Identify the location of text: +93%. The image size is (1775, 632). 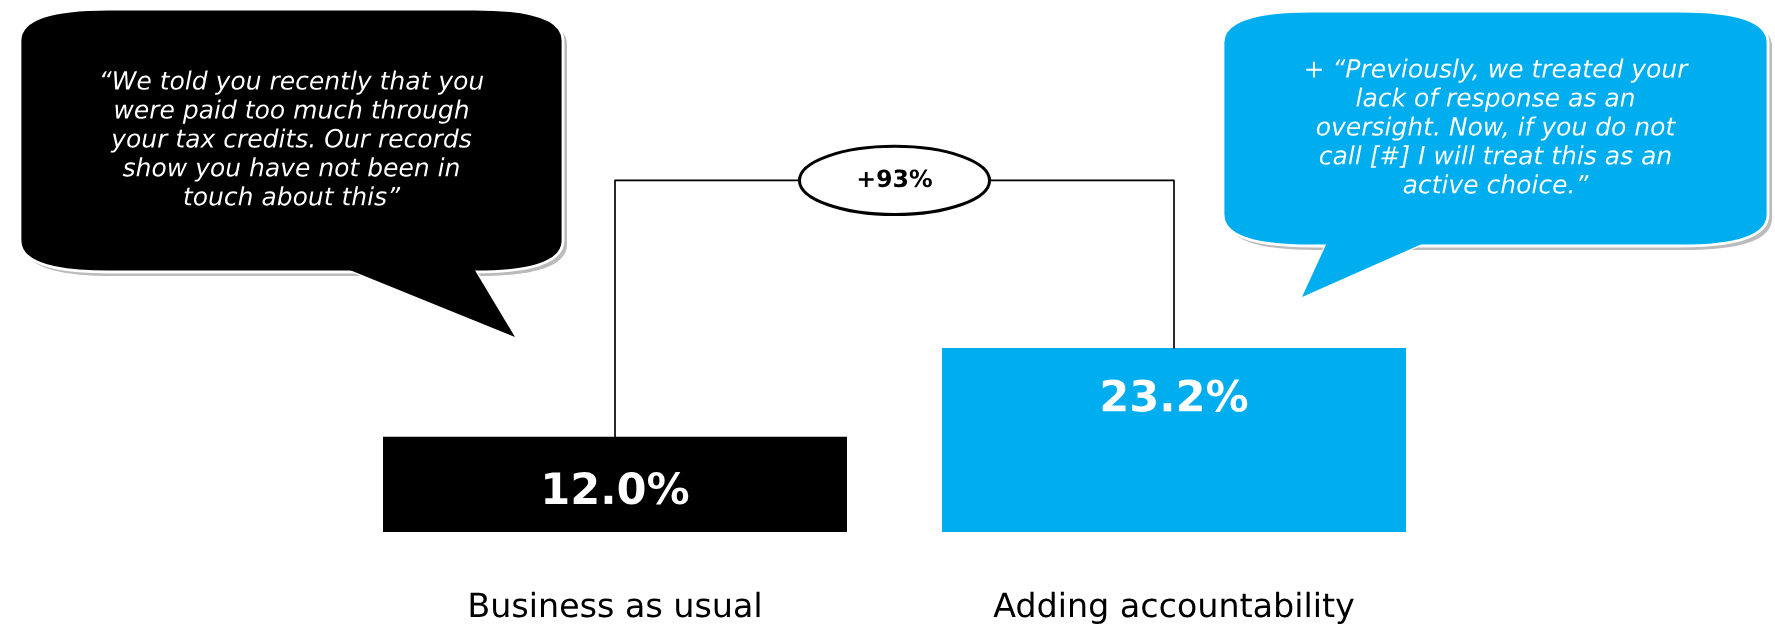
(895, 178).